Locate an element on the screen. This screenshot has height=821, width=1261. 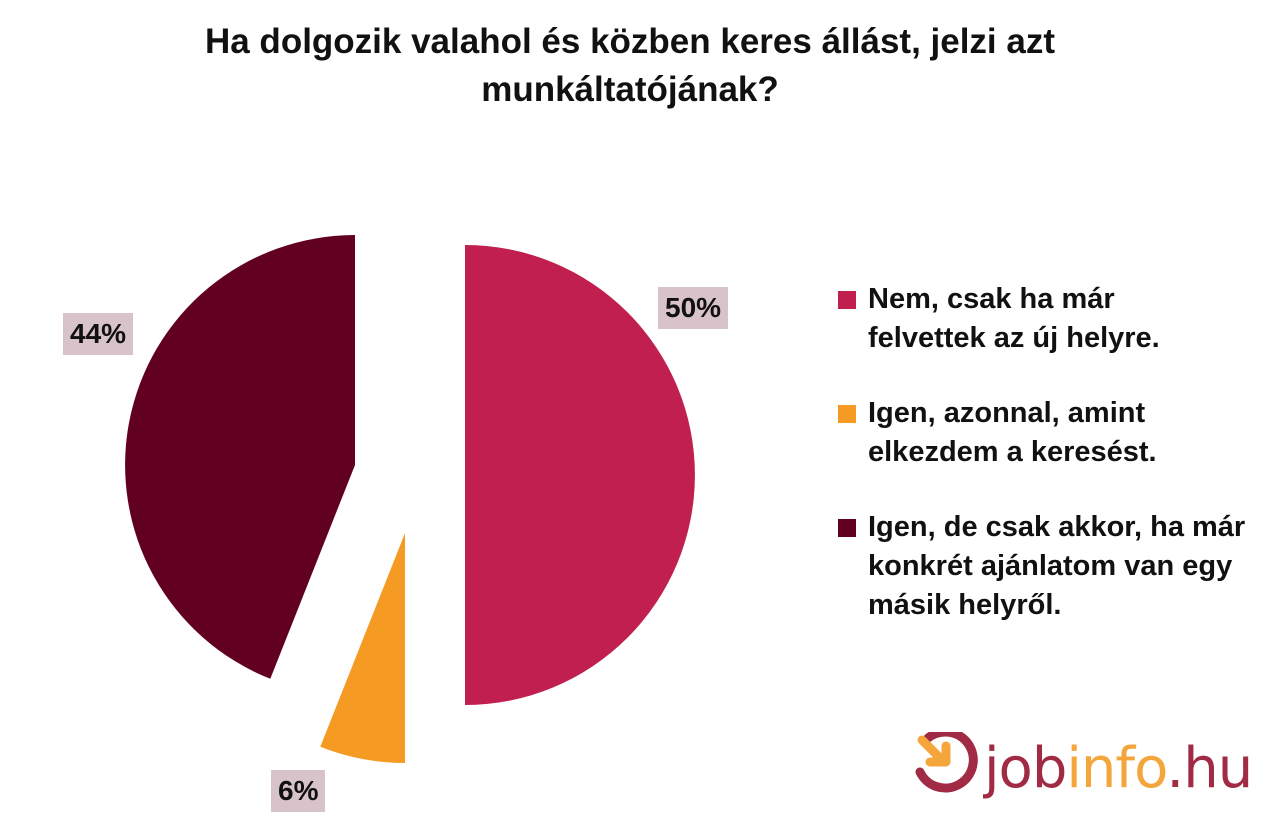
legend-label-2-line-2: elkezdem a keresést. is located at coordinates (1012, 452).